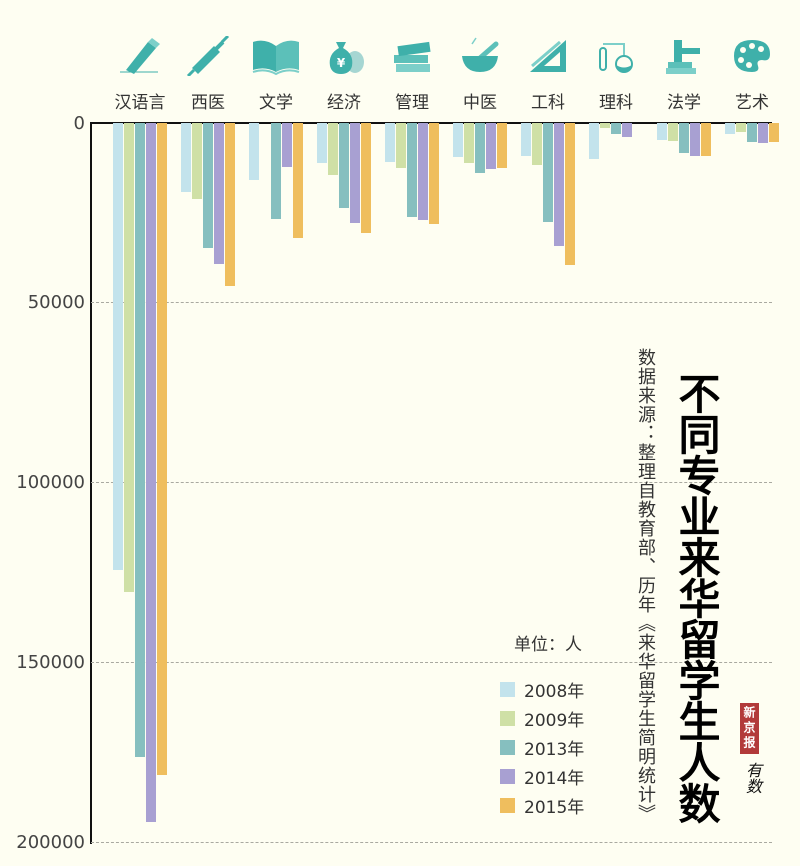  Describe the element at coordinates (56, 302) in the screenshot. I see `y-tick-50000: 50000` at that location.